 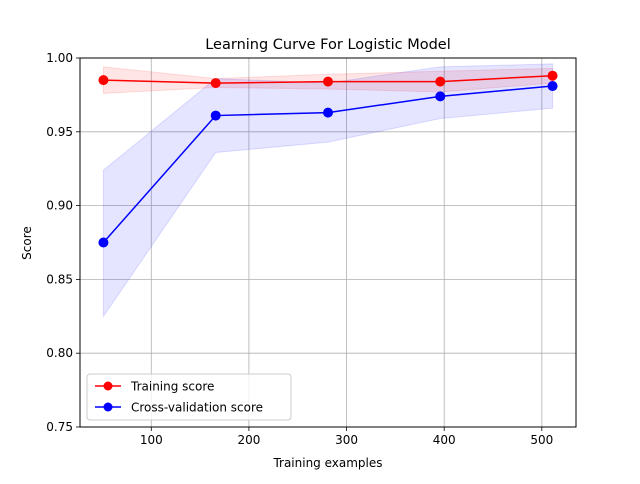 What do you see at coordinates (59, 58) in the screenshot?
I see `y-tick-label-1.00: 1.00` at bounding box center [59, 58].